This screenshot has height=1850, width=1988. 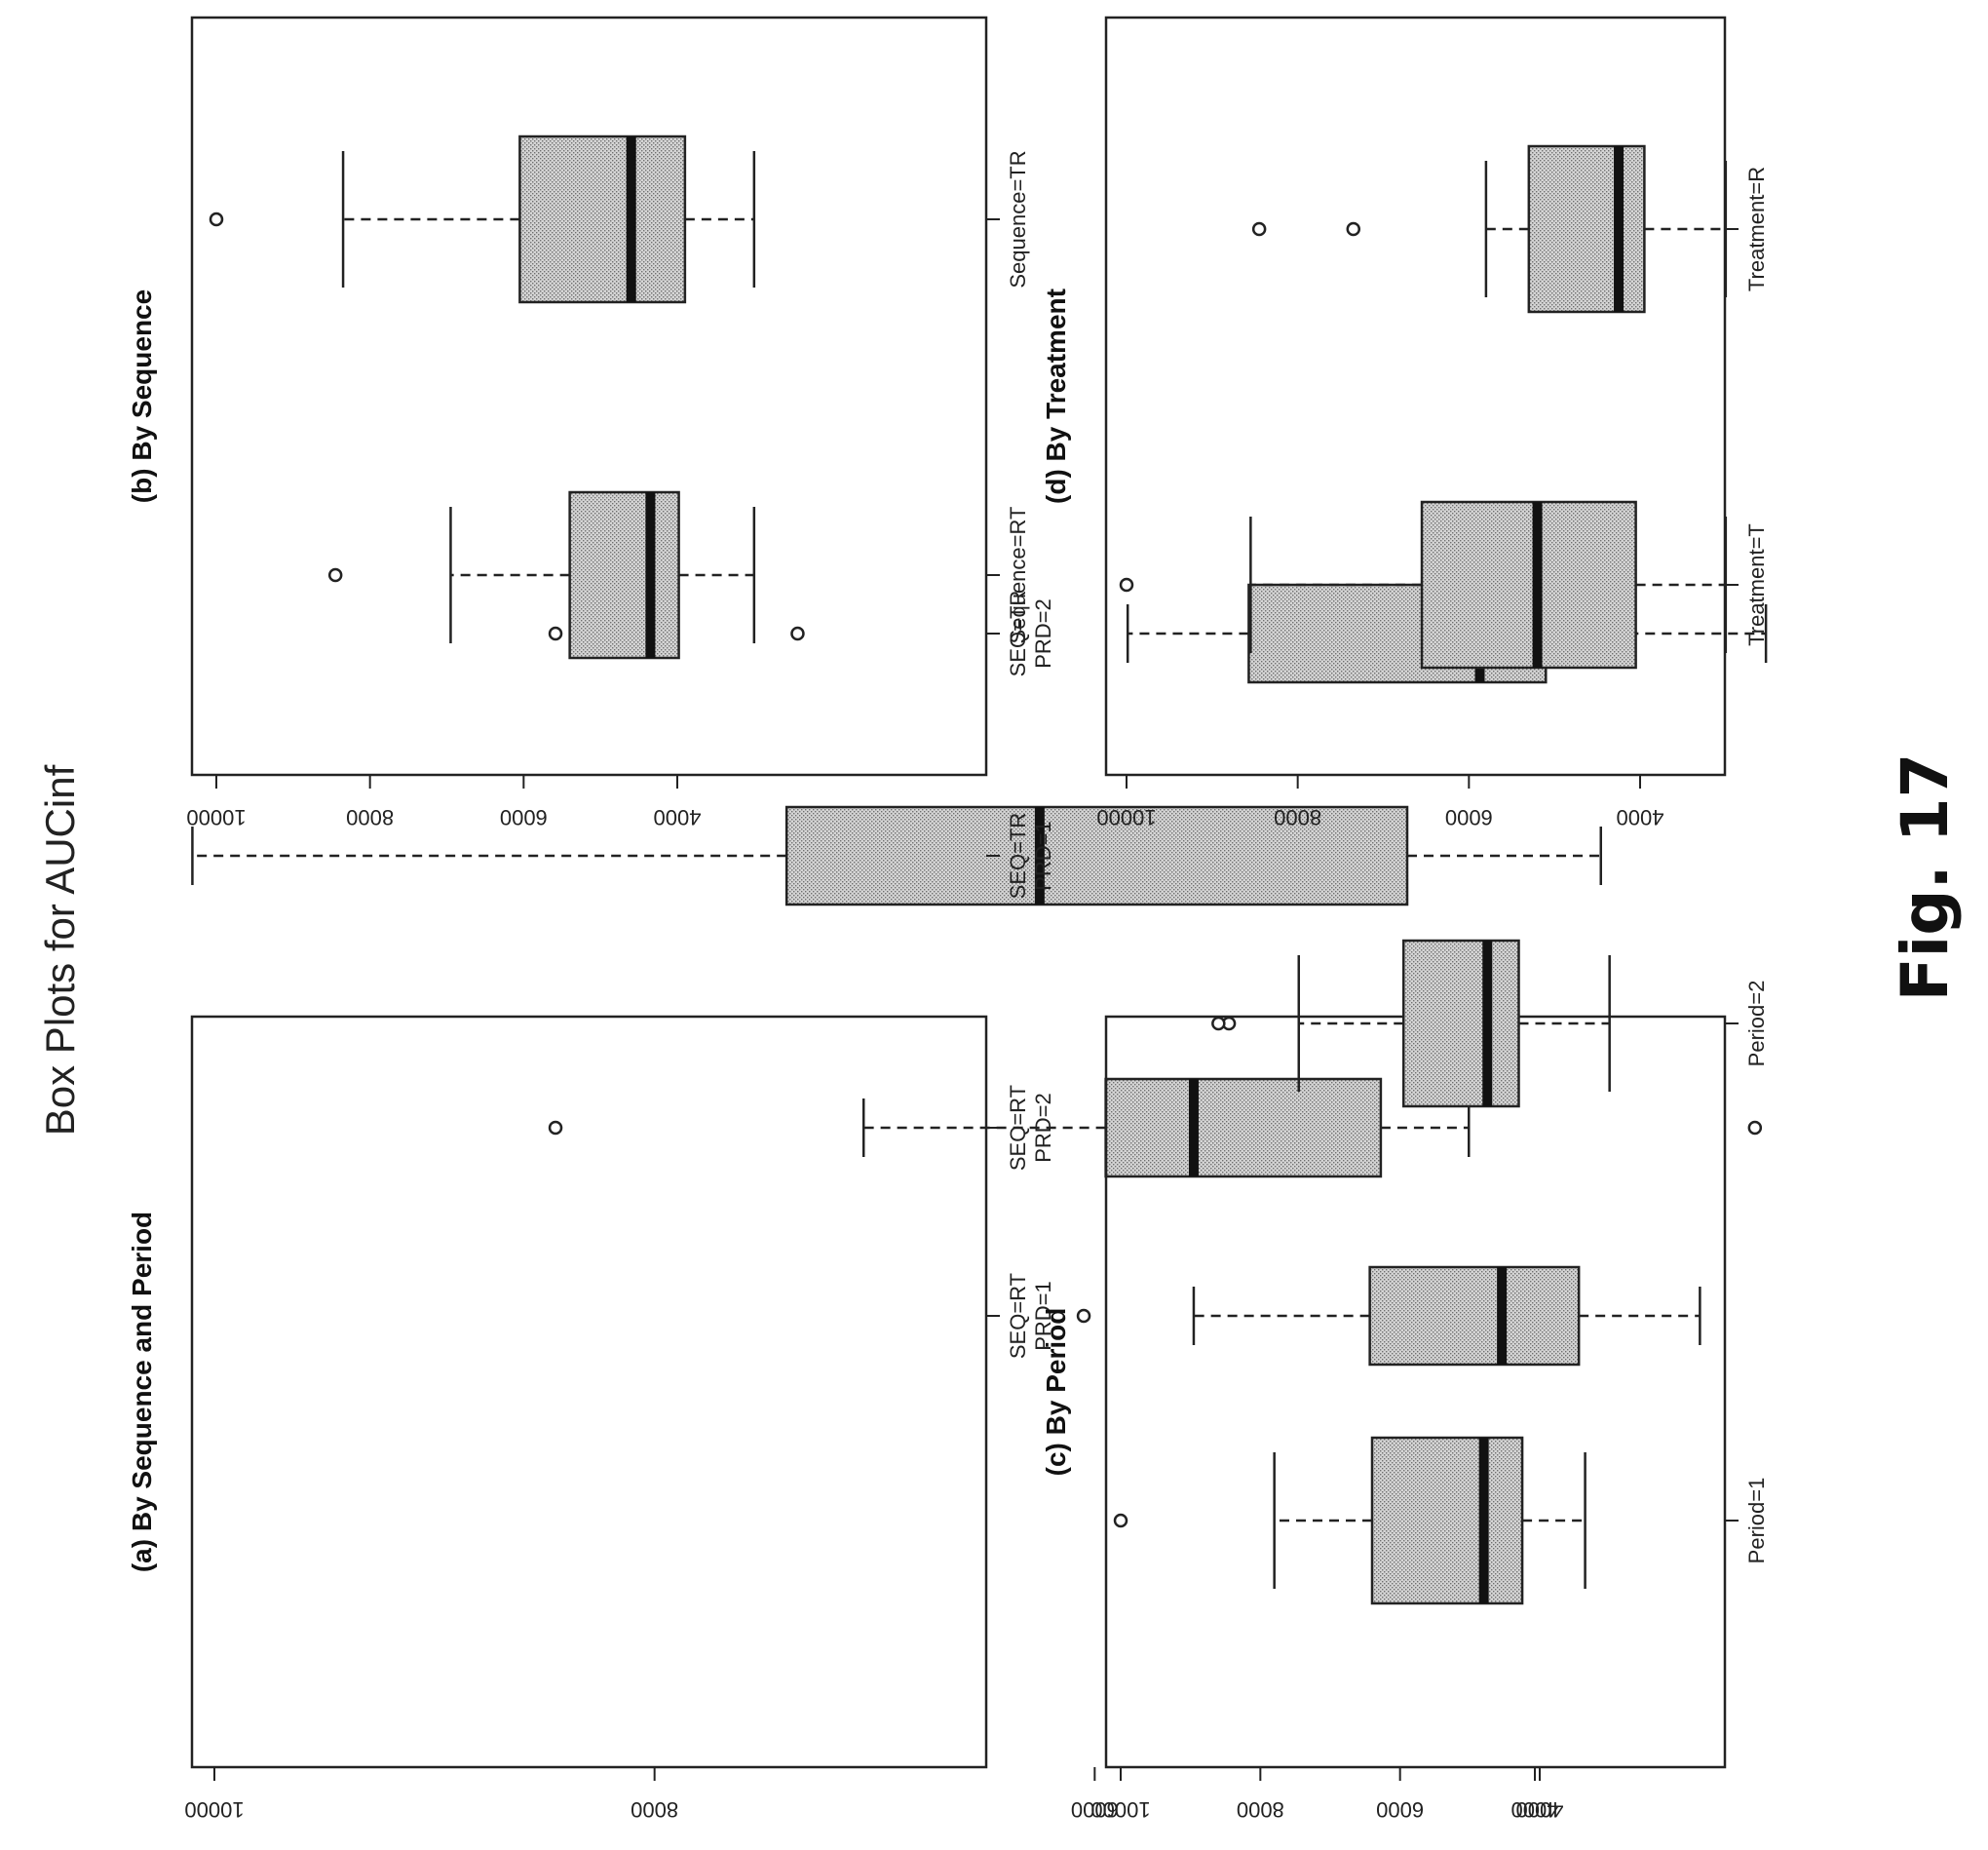 What do you see at coordinates (1415, 396) in the screenshot?
I see `plot-frame` at bounding box center [1415, 396].